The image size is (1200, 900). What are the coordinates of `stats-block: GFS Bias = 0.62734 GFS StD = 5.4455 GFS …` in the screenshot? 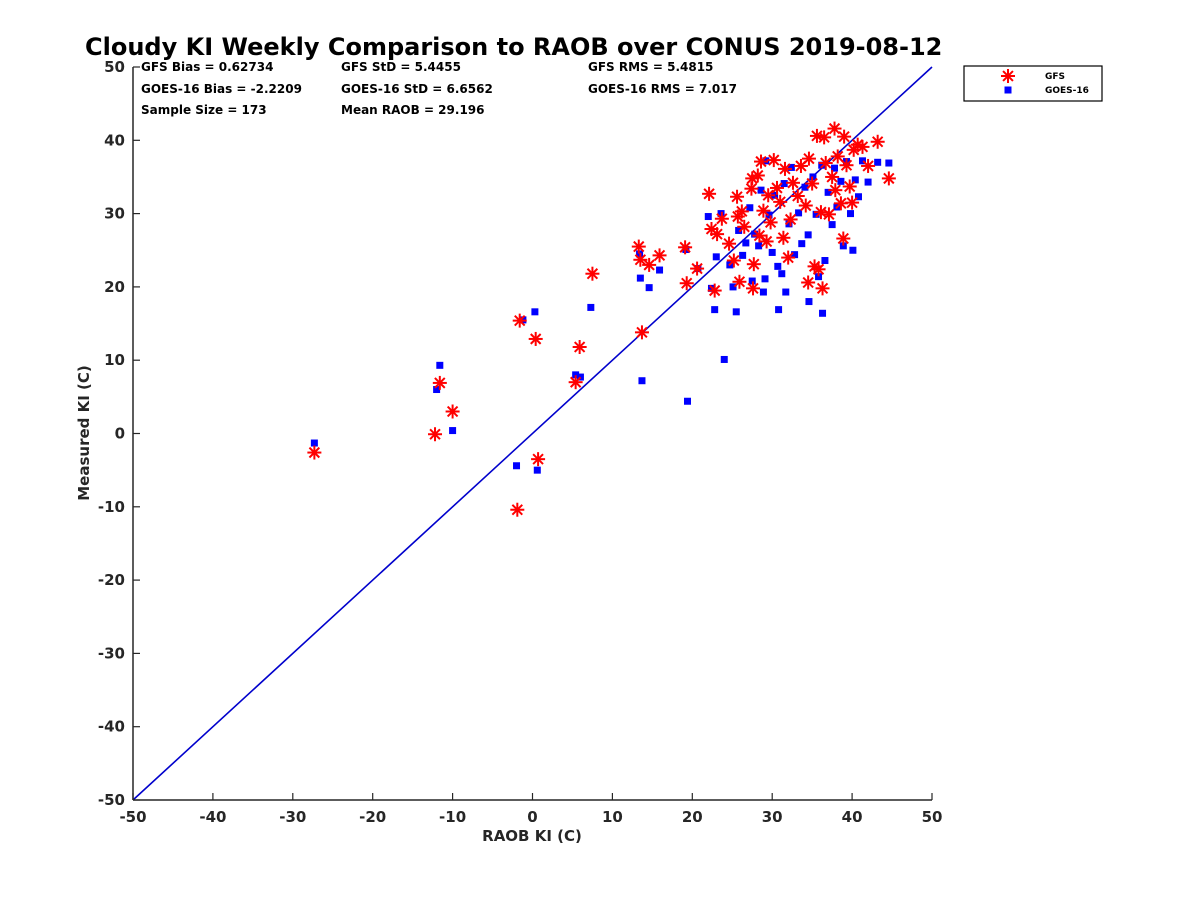 It's located at (439, 88).